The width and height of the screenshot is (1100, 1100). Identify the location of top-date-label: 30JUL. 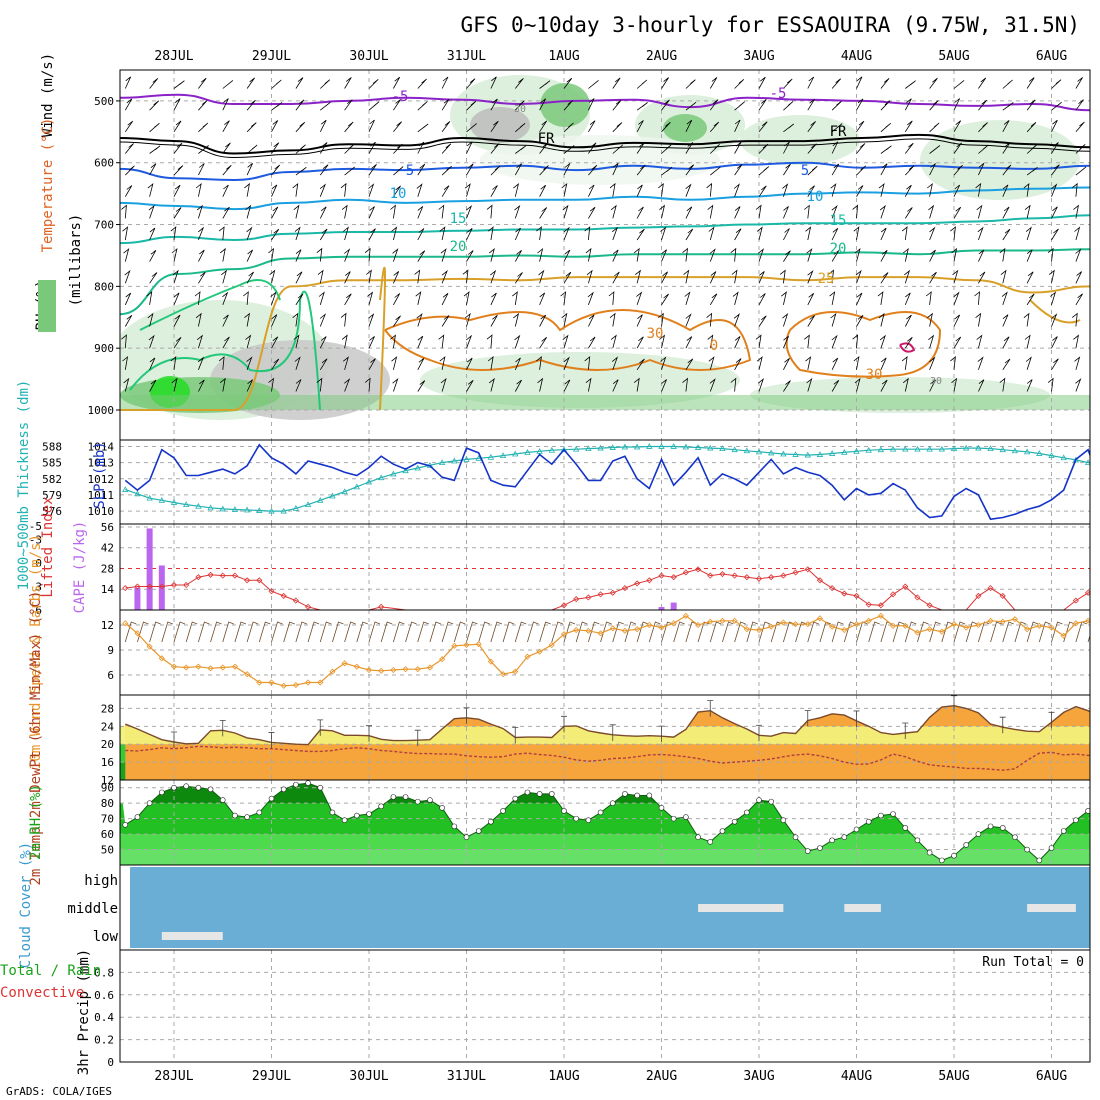
(368, 56).